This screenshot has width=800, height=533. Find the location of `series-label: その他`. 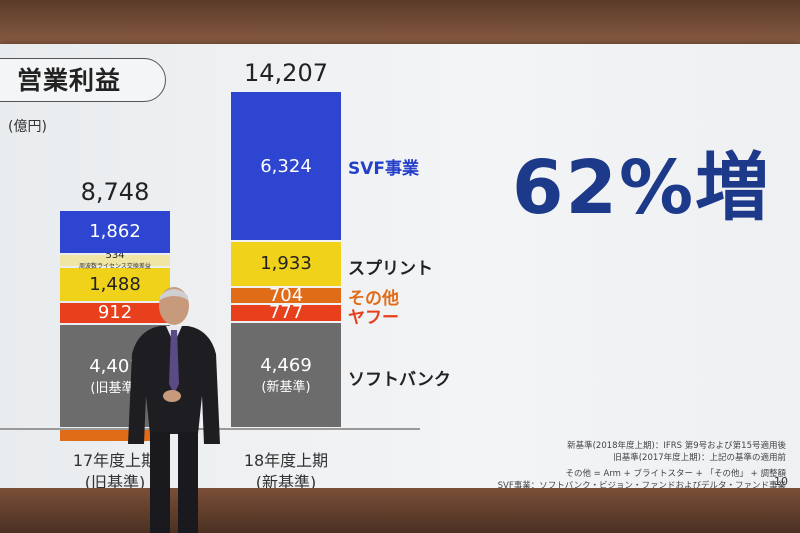

series-label: その他 is located at coordinates (373, 299).